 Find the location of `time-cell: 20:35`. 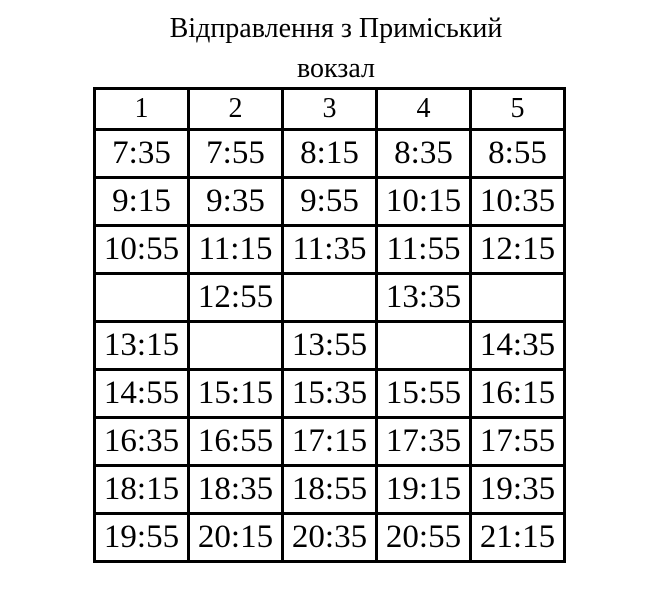

time-cell: 20:35 is located at coordinates (329, 537).